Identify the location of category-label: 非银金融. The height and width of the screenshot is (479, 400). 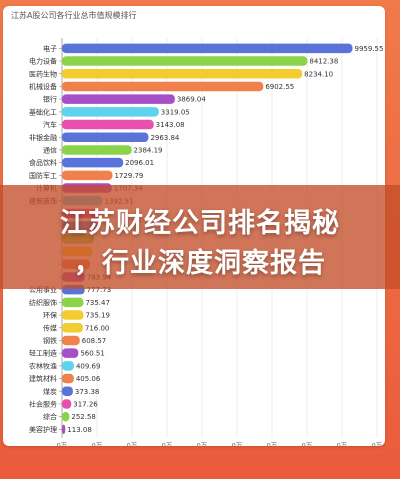
(43, 137).